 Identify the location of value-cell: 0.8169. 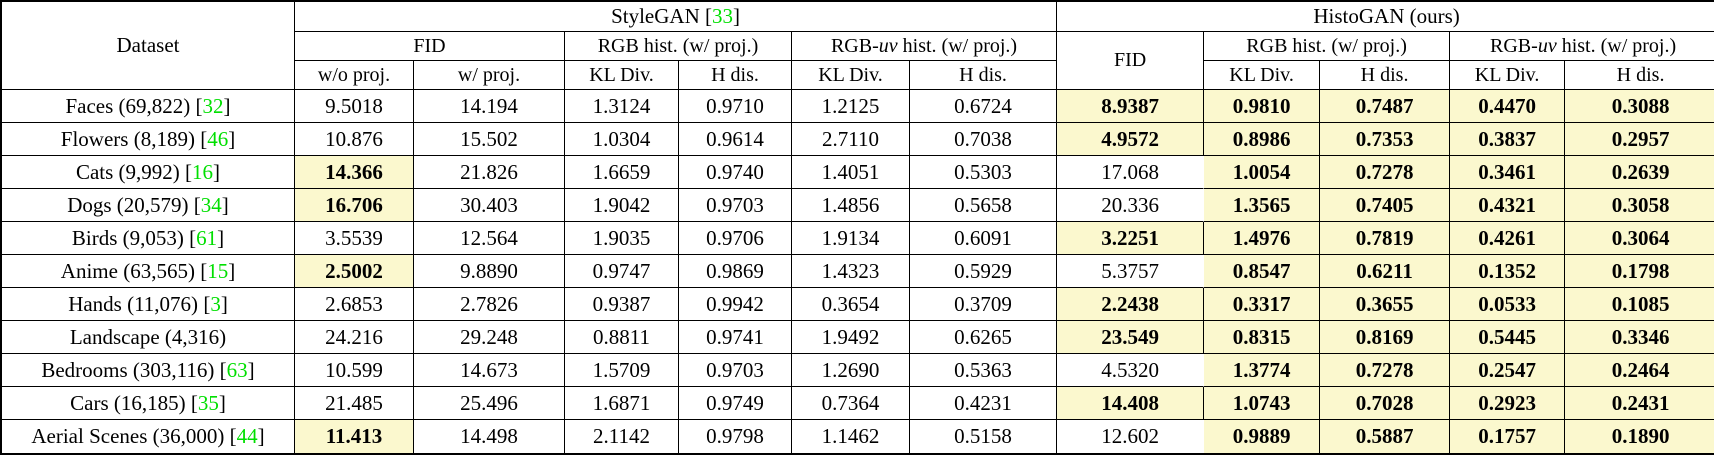
(1385, 337).